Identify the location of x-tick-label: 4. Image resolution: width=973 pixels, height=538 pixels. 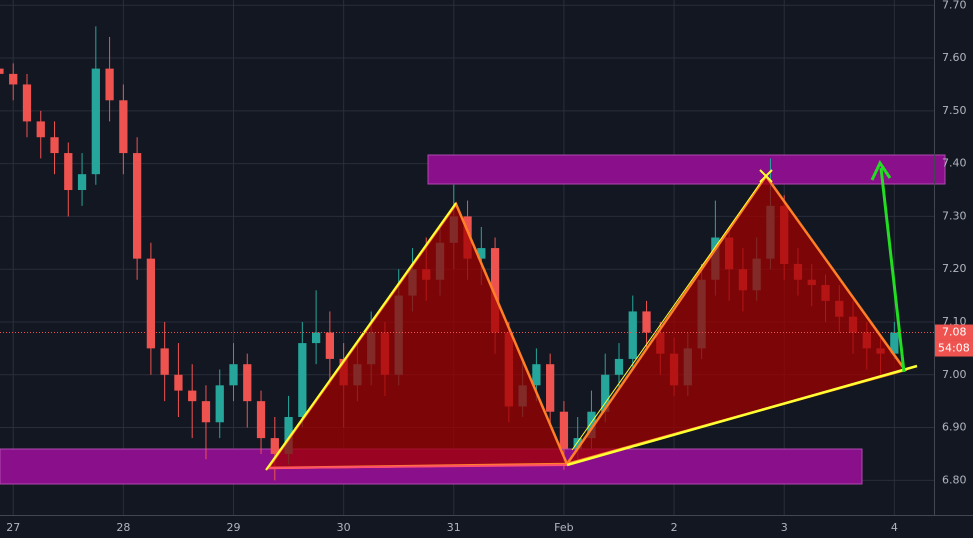
(894, 527).